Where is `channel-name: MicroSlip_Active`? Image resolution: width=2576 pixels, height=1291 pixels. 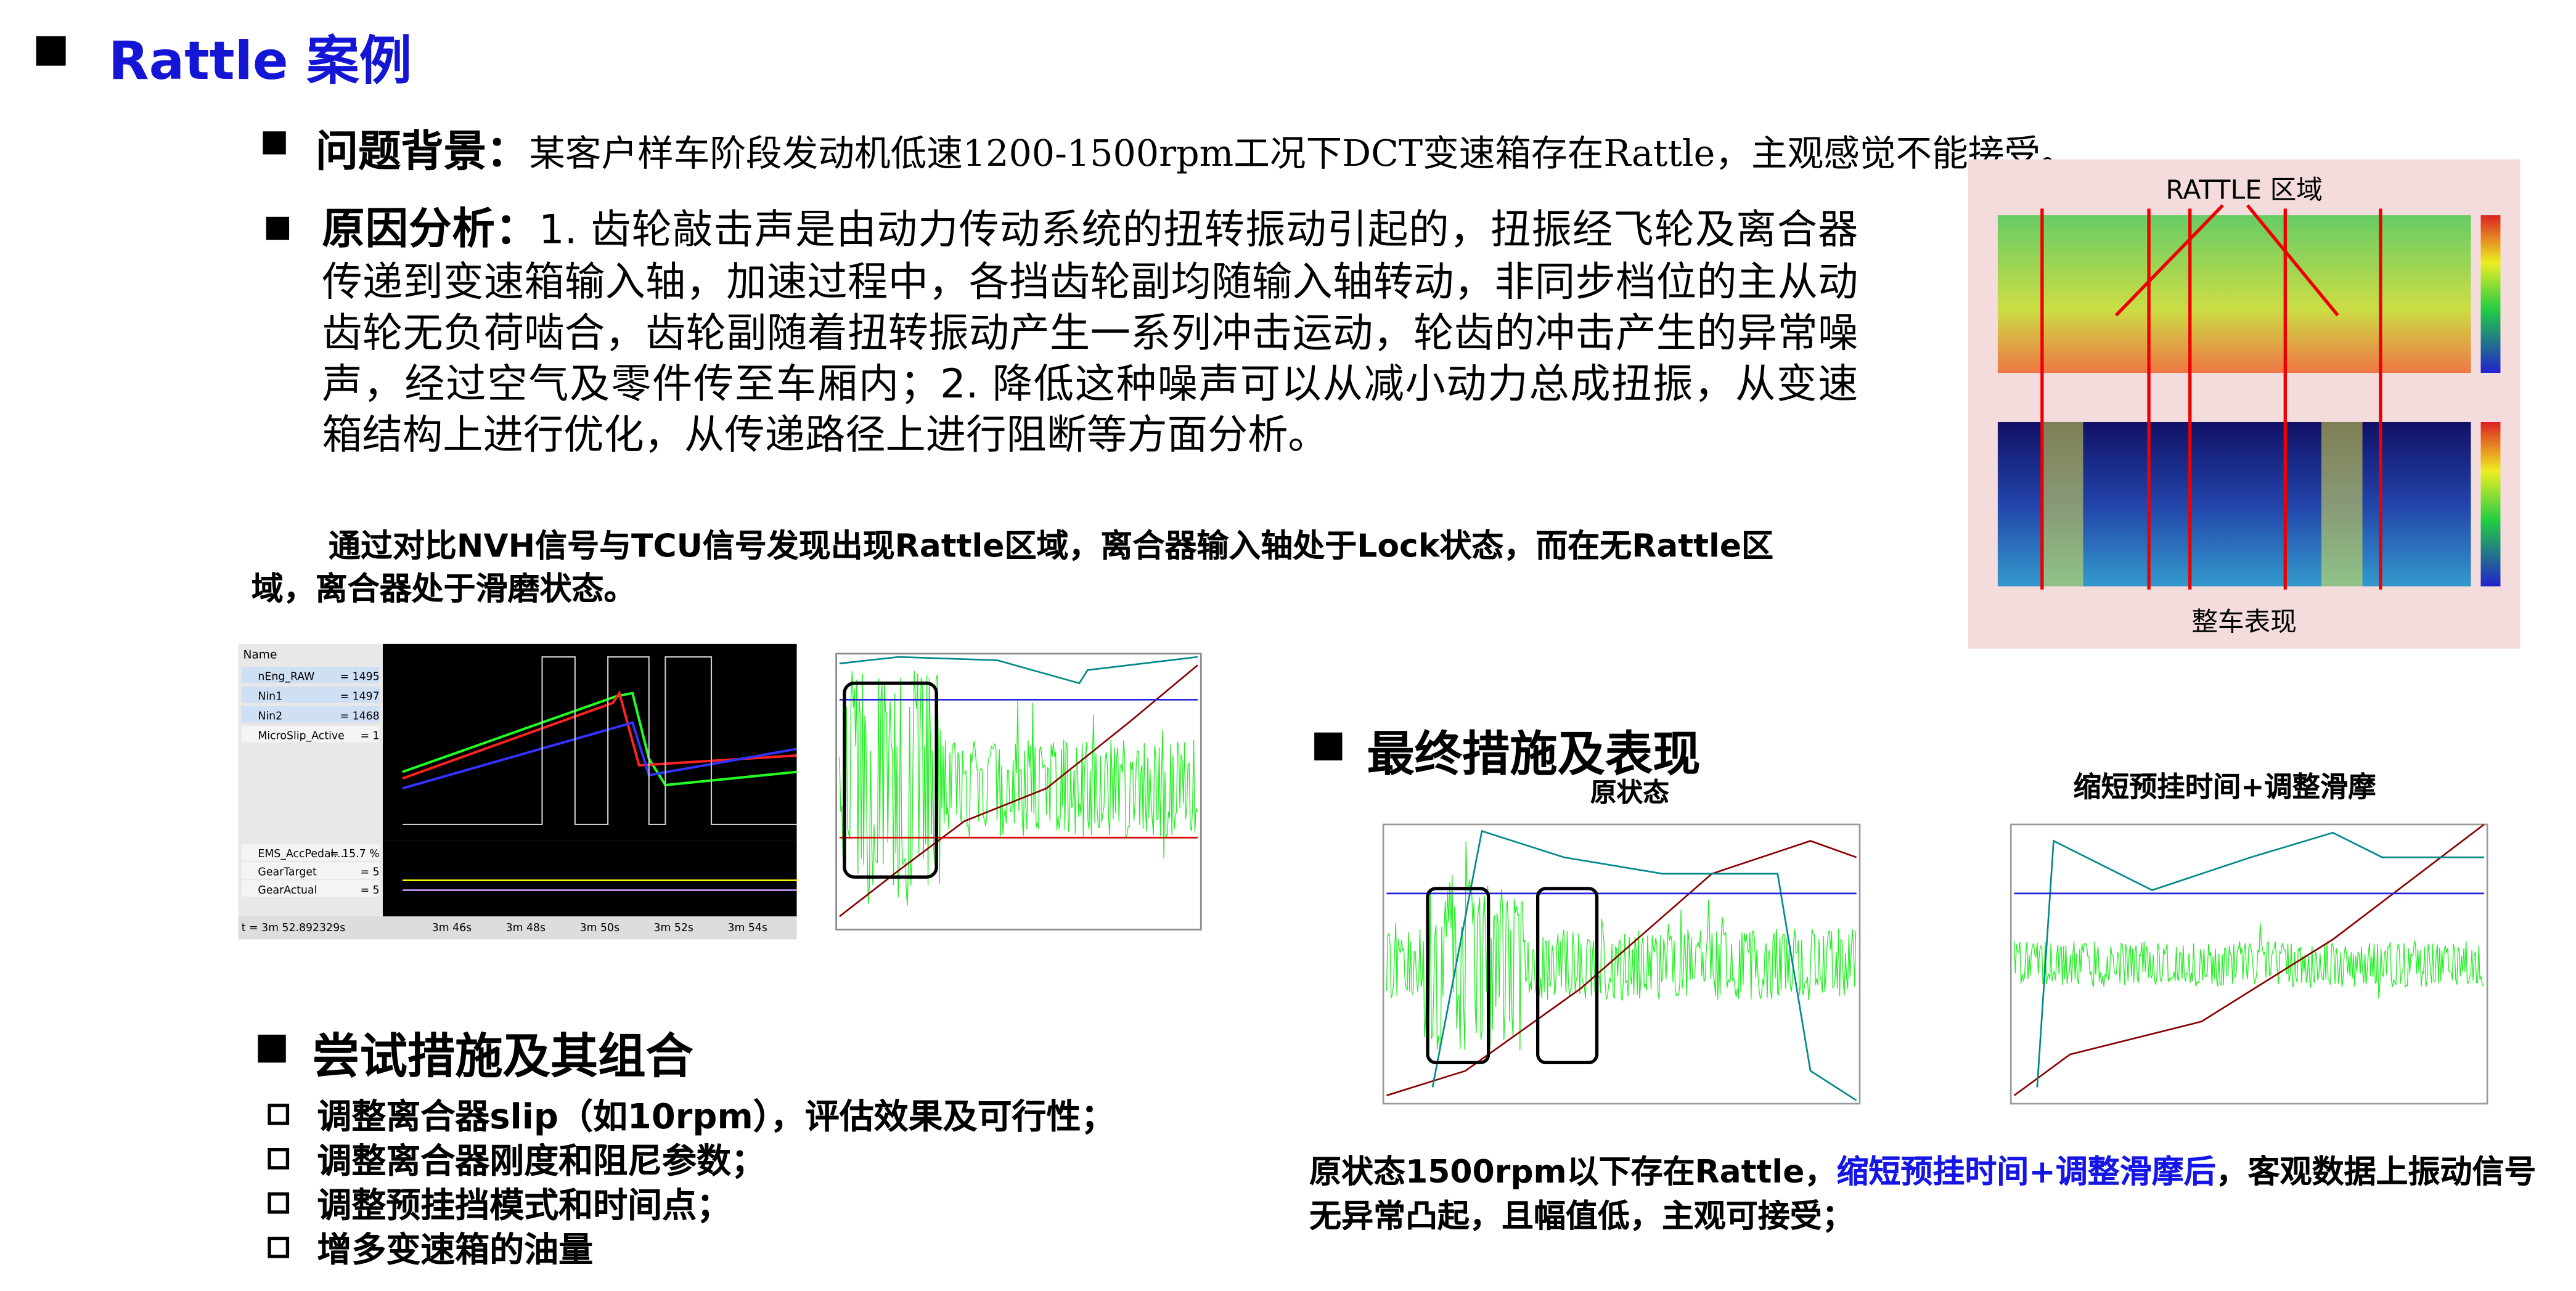 channel-name: MicroSlip_Active is located at coordinates (301, 736).